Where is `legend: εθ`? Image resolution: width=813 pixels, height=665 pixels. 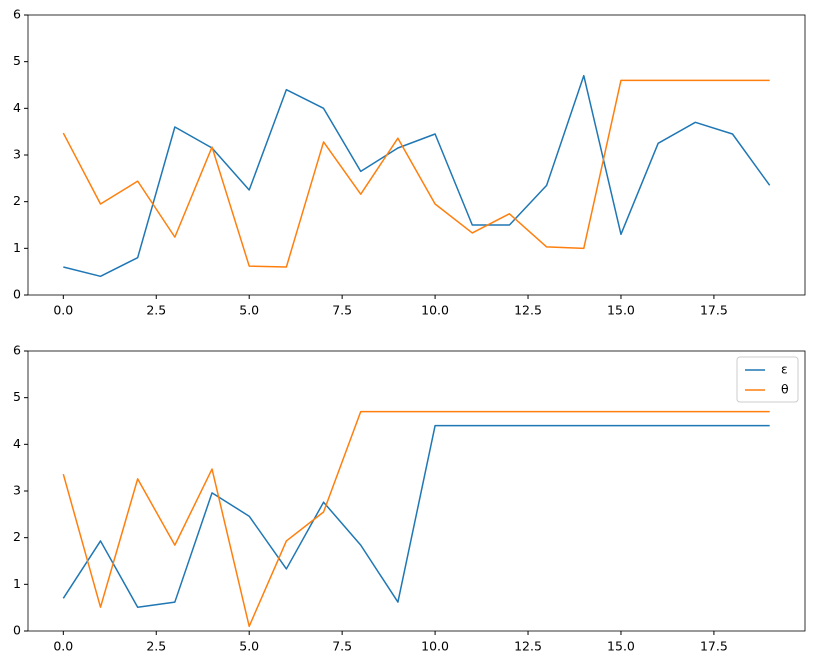
legend: εθ is located at coordinates (767, 379).